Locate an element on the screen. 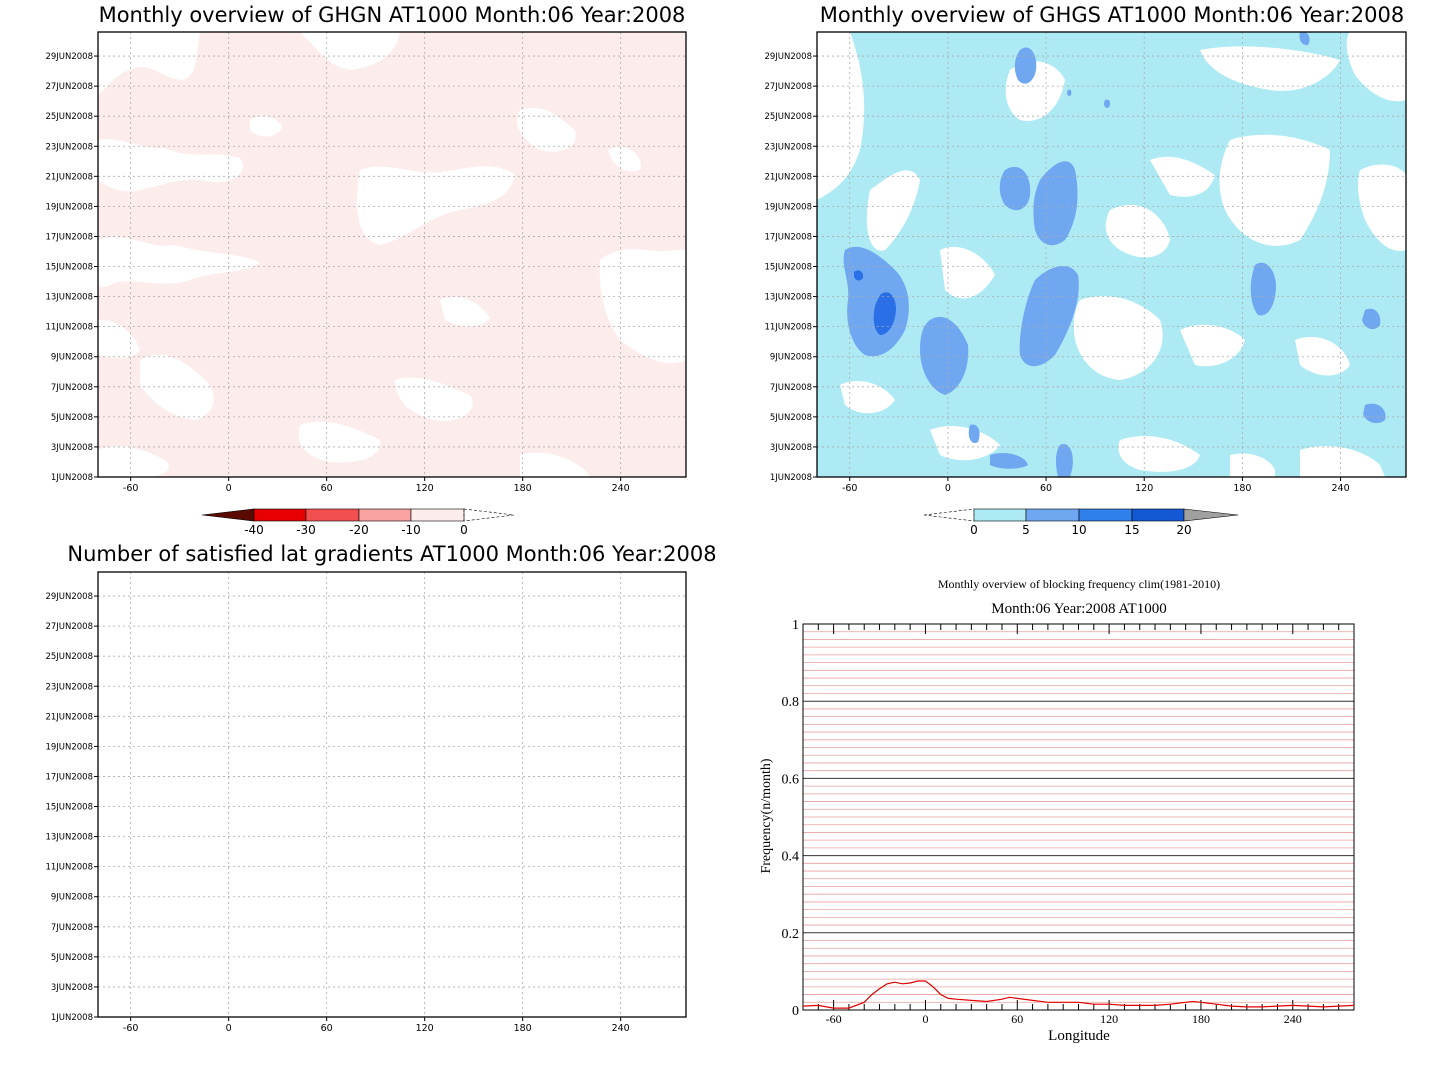  ghgn-colorbar: -40 -30 -20 -10 0 is located at coordinates (358, 522).